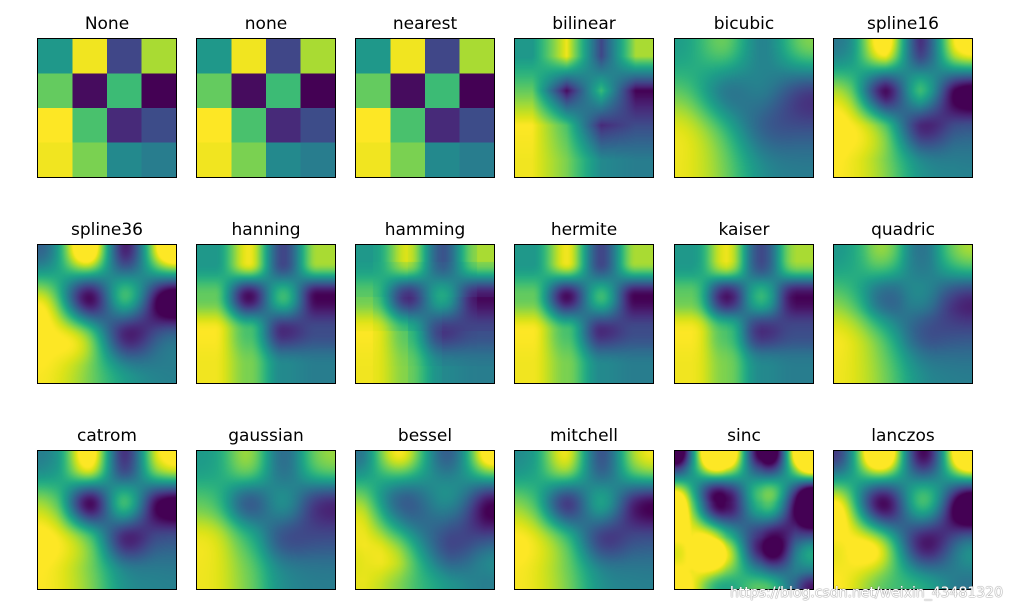 Image resolution: width=1011 pixels, height=612 pixels. What do you see at coordinates (744, 24) in the screenshot?
I see `subplot-title: bicubic` at bounding box center [744, 24].